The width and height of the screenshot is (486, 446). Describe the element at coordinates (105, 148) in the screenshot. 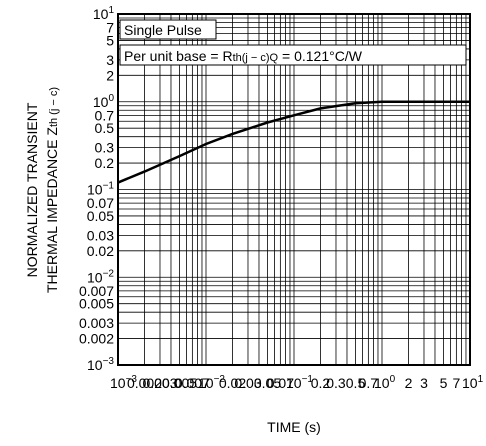

I see `y-tick-label: 0.3` at that location.